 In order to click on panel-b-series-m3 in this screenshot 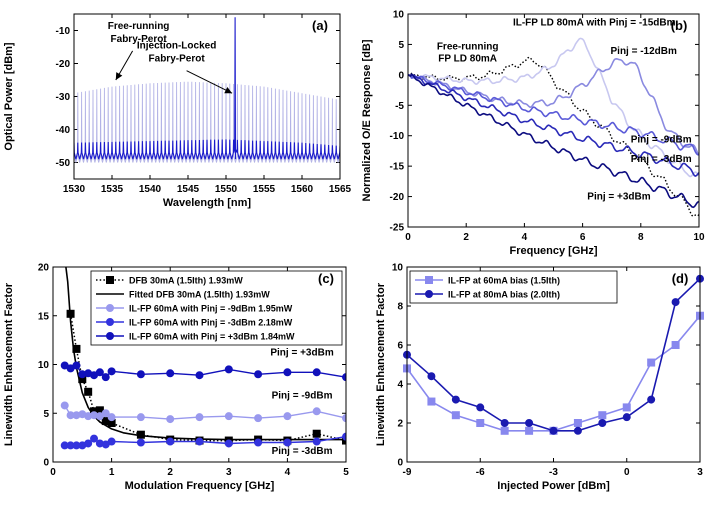, I will do `click(553, 125)`.